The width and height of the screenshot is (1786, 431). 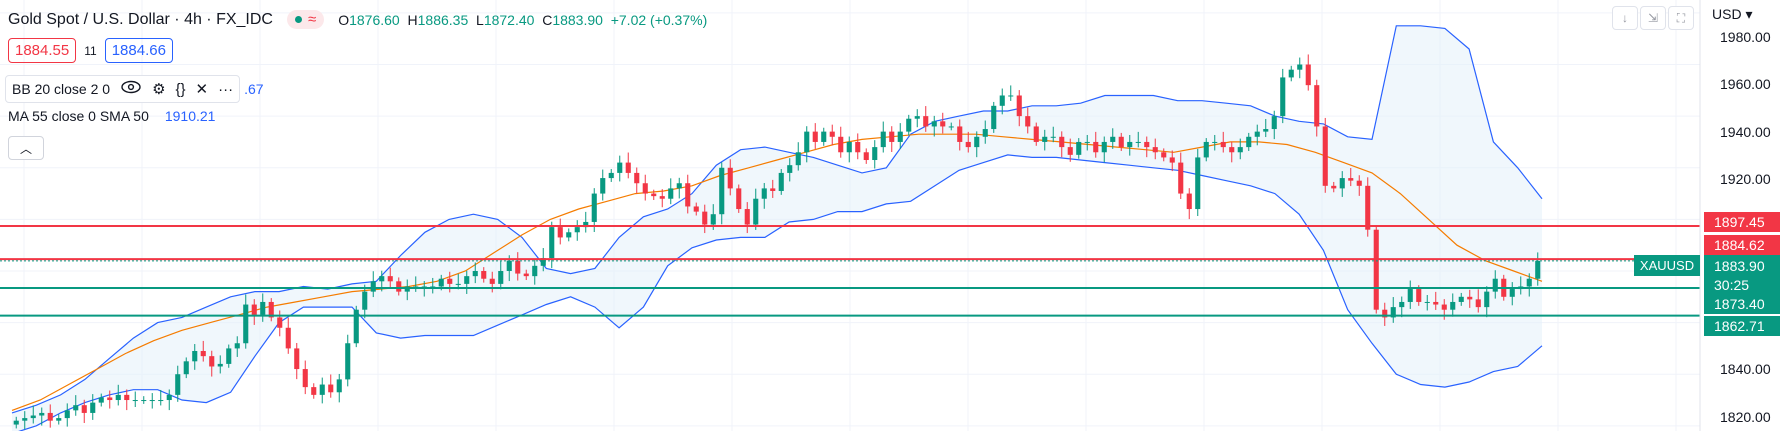 What do you see at coordinates (577, 19) in the screenshot?
I see `close-value: 1883.90` at bounding box center [577, 19].